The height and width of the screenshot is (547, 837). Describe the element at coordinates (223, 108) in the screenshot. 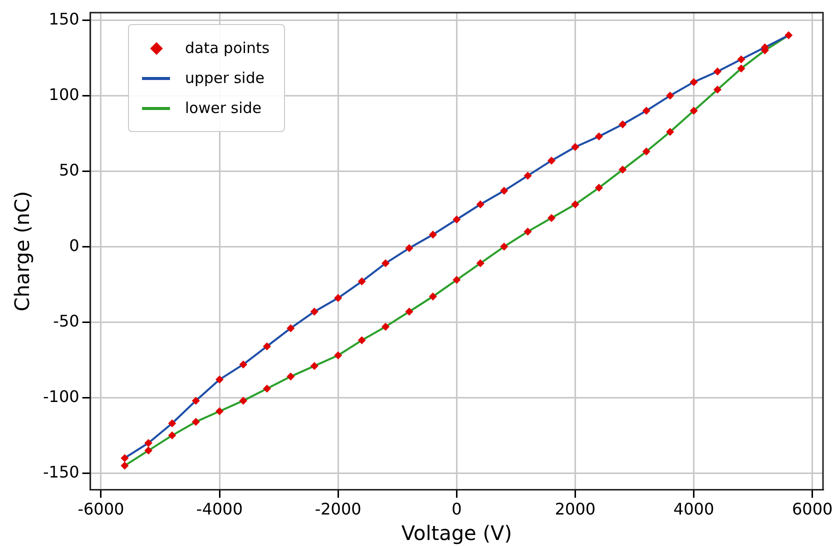

I see `legend-label: lower side` at that location.